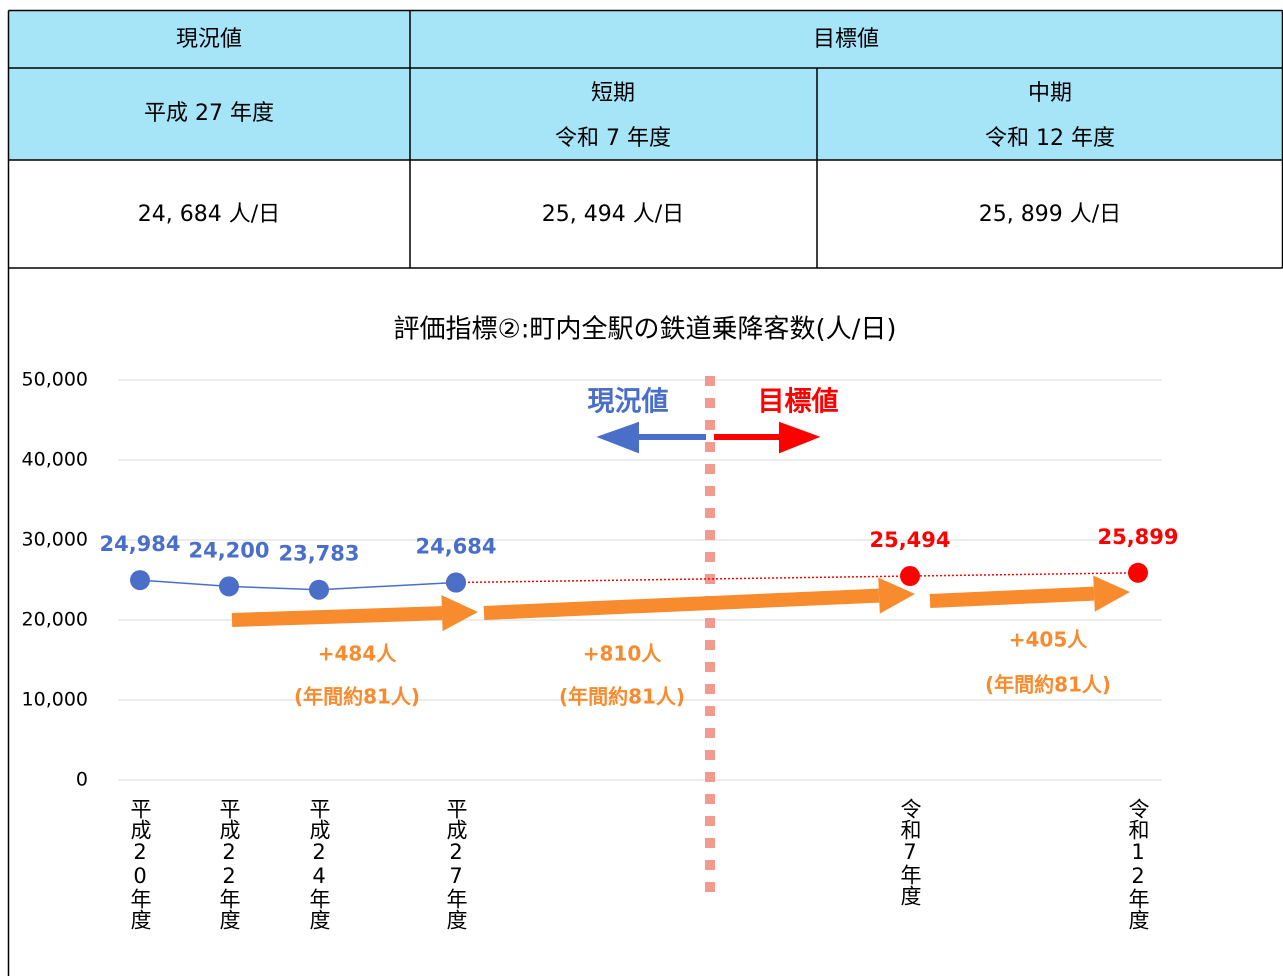 The image size is (1283, 976). I want to click on y-tick-label: 0, so click(82, 780).